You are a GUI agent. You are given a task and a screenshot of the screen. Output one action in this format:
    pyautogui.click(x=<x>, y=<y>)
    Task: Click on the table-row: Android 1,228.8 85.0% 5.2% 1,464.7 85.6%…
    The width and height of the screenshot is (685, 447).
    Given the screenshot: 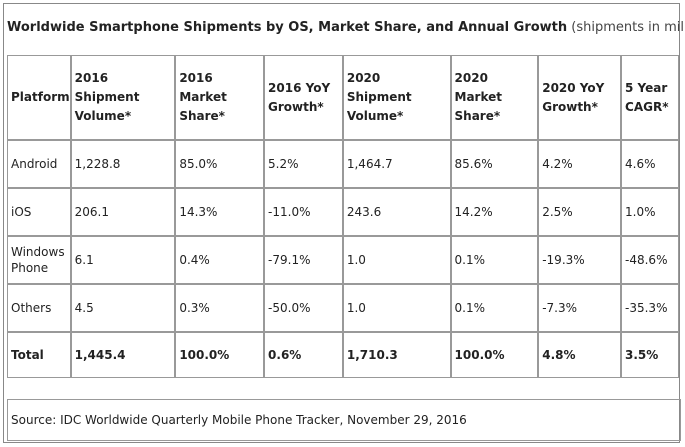 What is the action you would take?
    pyautogui.click(x=343, y=164)
    